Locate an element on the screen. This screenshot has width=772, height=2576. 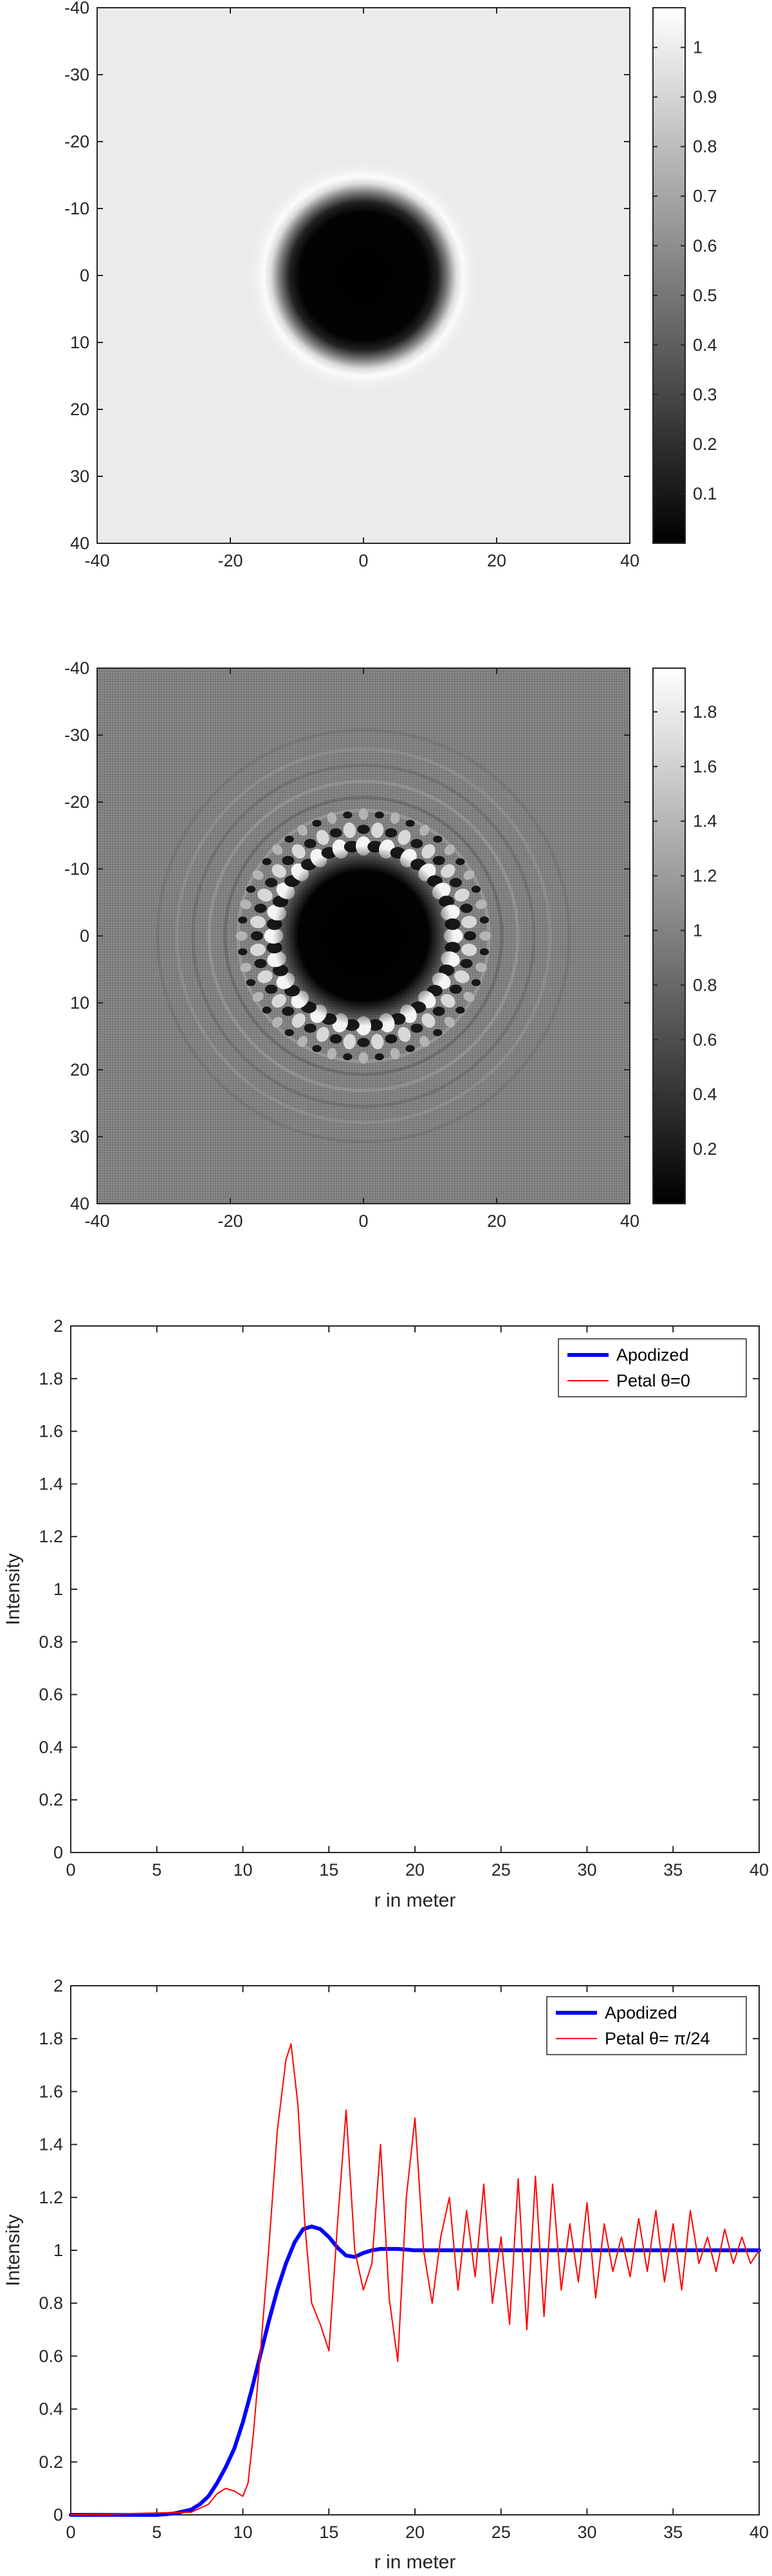
petal-colorbar-ticks: 0.2 0.4 0.6 0.8 1 1.2 1.4 1.6 1.8 is located at coordinates (685, 930).